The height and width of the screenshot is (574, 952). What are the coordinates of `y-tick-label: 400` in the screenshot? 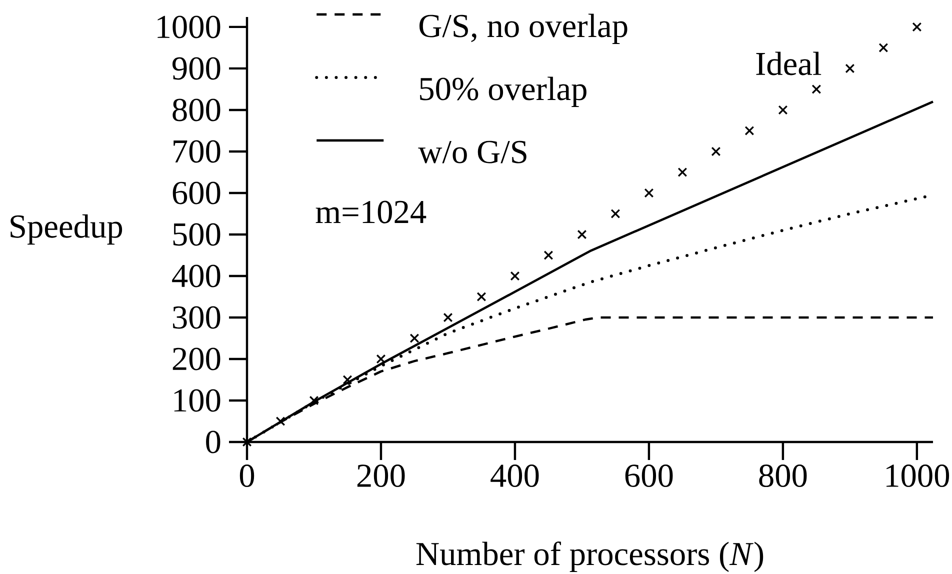 It's located at (196, 276).